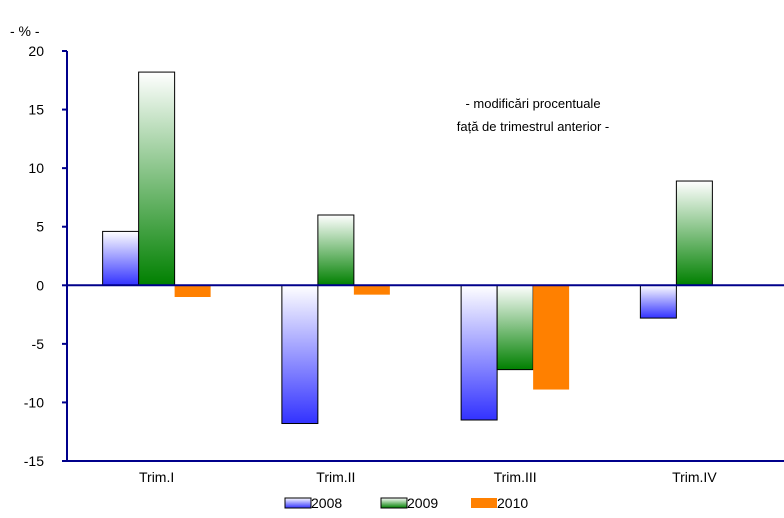  Describe the element at coordinates (34, 256) in the screenshot. I see `y-axis-tick-labels: 20 15 10 5 0 -5 -10 -15` at that location.